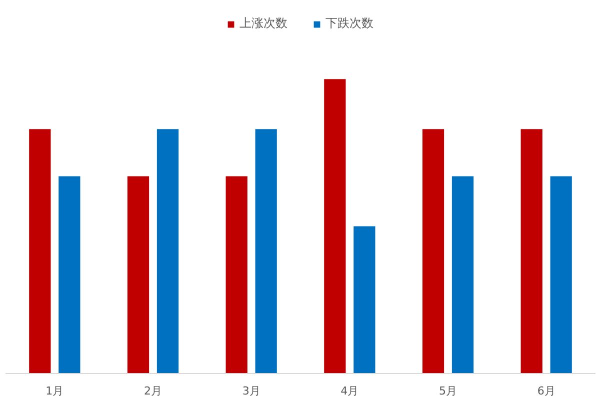 The image size is (600, 400). I want to click on x-tick-label: 1月, so click(55, 391).